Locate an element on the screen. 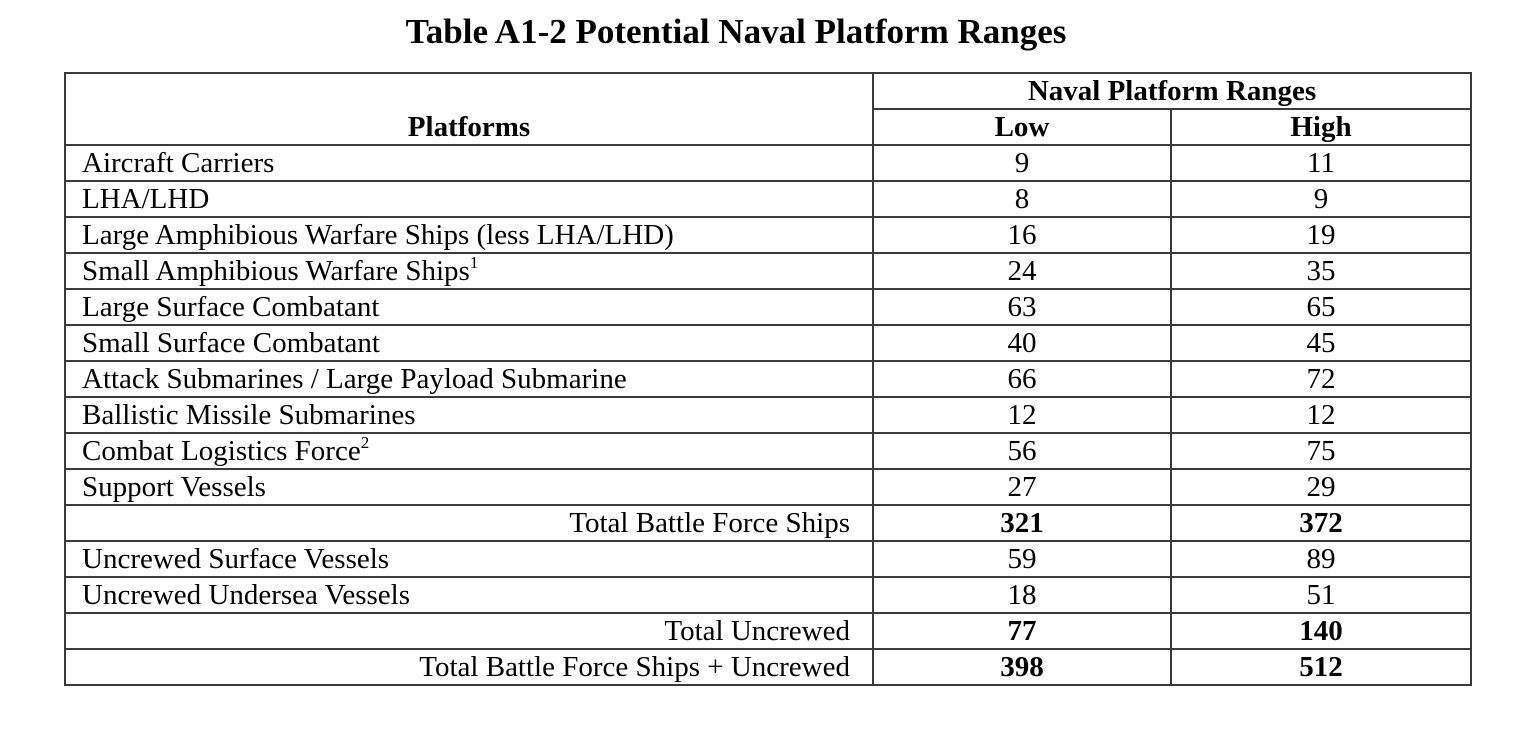 The height and width of the screenshot is (730, 1538). high-value: 372 is located at coordinates (1321, 523).